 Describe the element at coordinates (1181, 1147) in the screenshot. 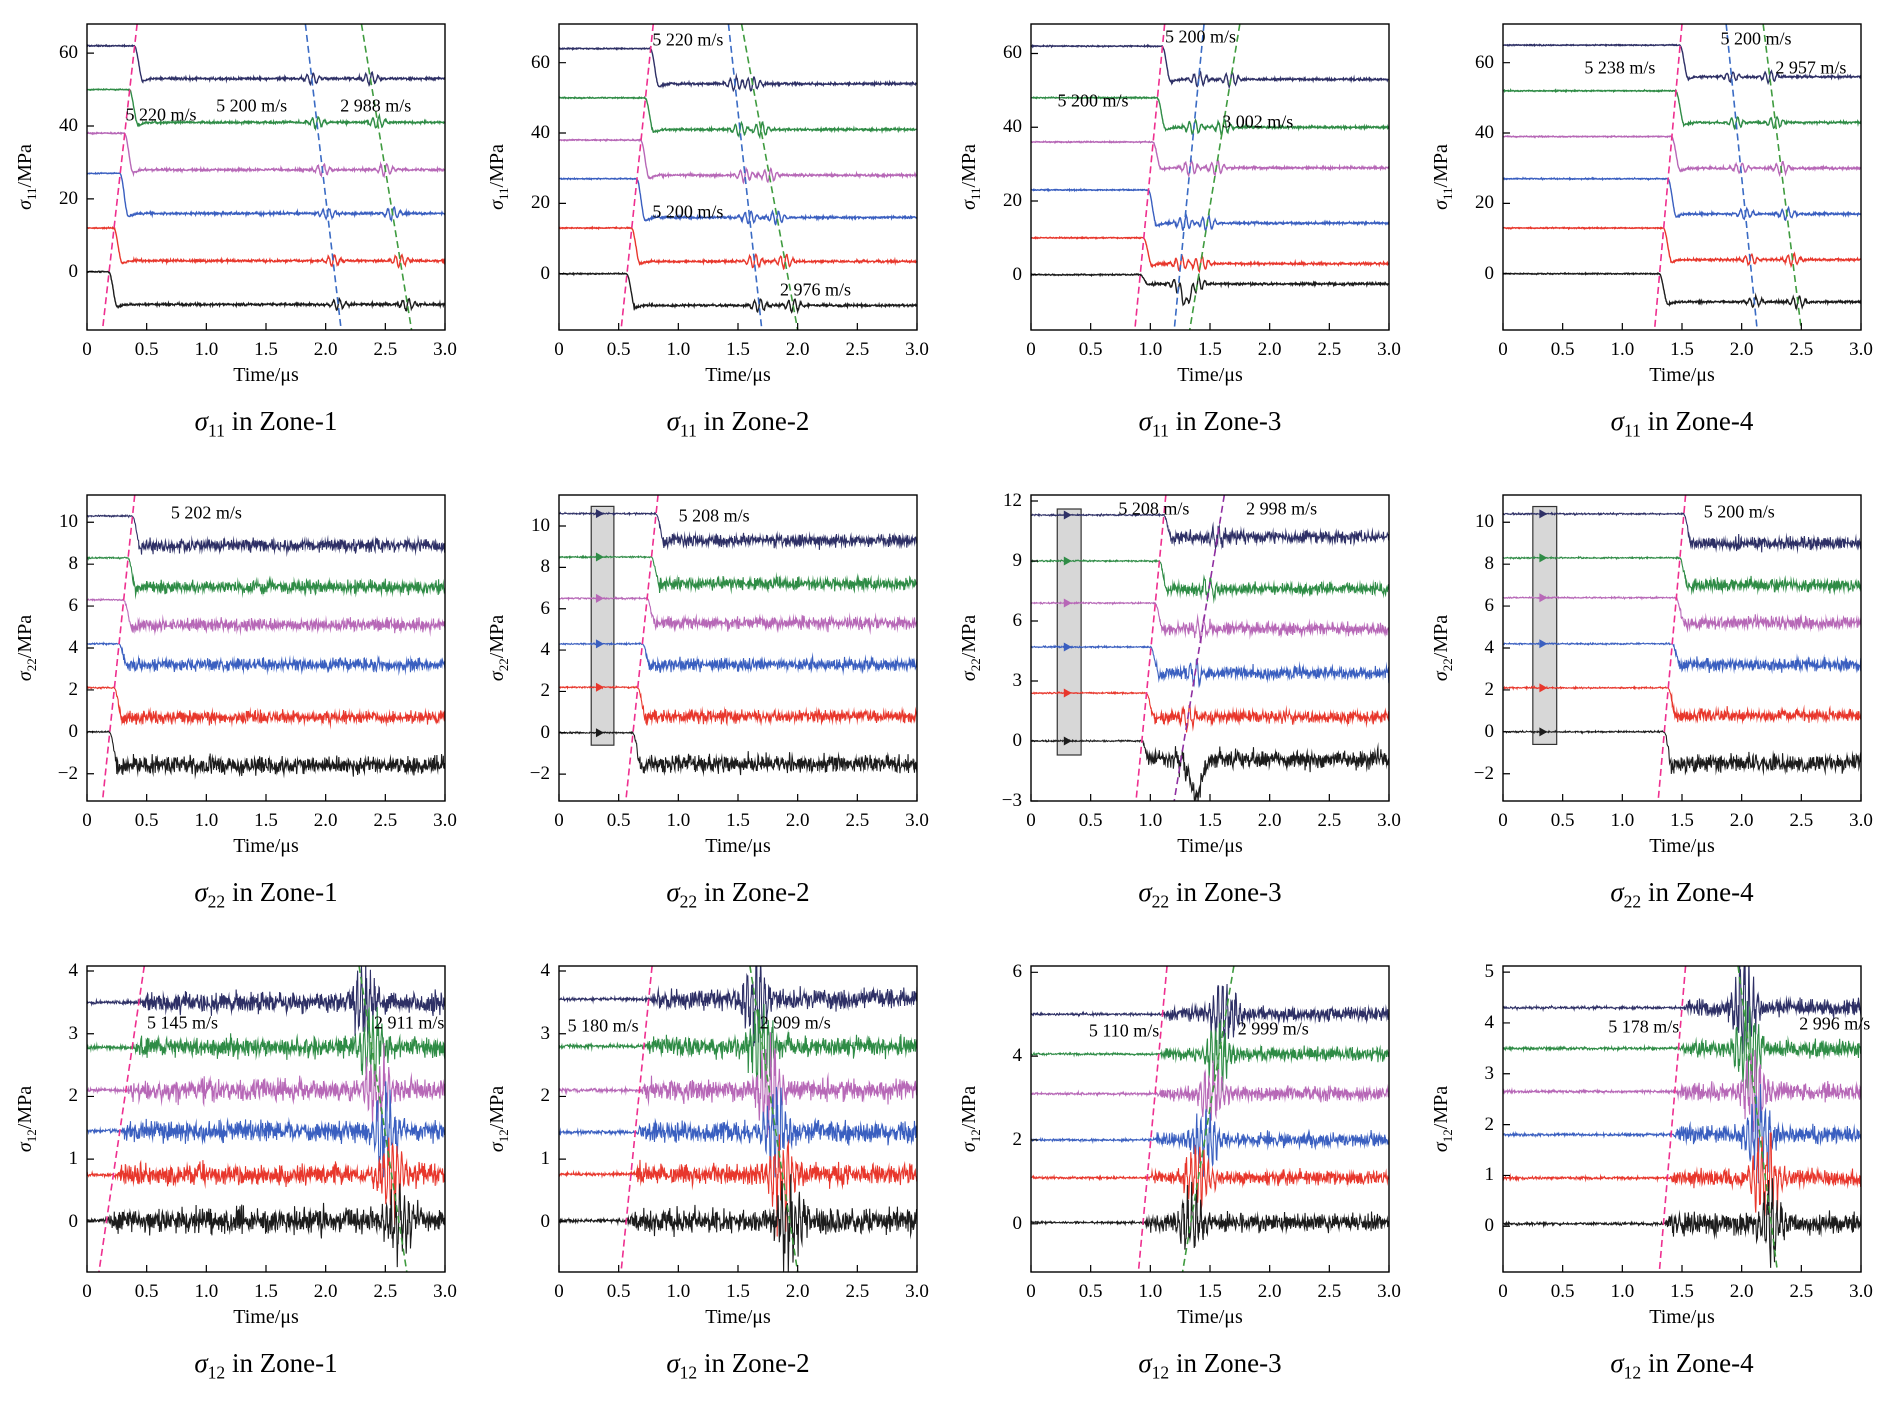

I see `plot-canvas-s12-z3` at that location.